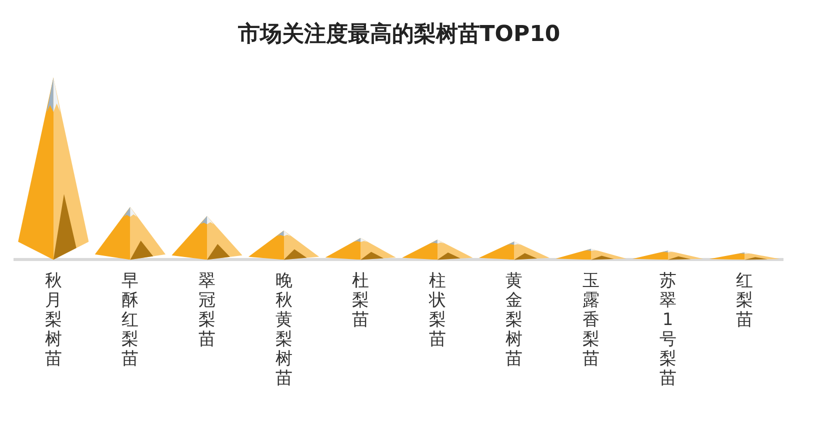 The width and height of the screenshot is (839, 429). Describe the element at coordinates (130, 320) in the screenshot. I see `x-tick-label: 早酥红梨苗` at that location.